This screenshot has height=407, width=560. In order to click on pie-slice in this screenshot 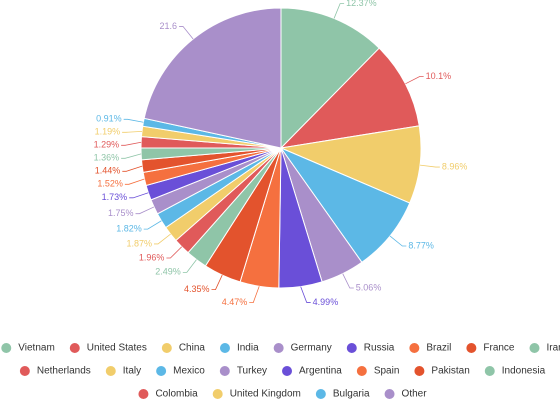, I will do `click(330, 78)`.